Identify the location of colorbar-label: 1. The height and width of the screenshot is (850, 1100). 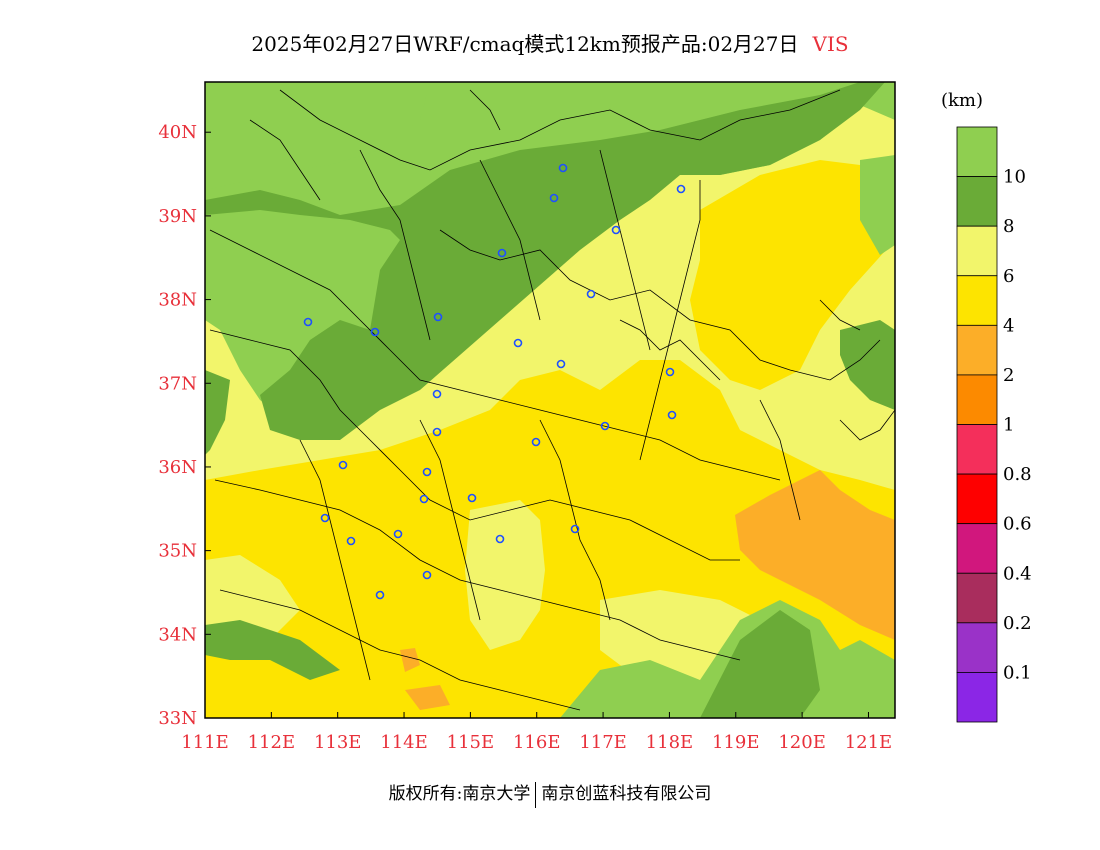
(1008, 425).